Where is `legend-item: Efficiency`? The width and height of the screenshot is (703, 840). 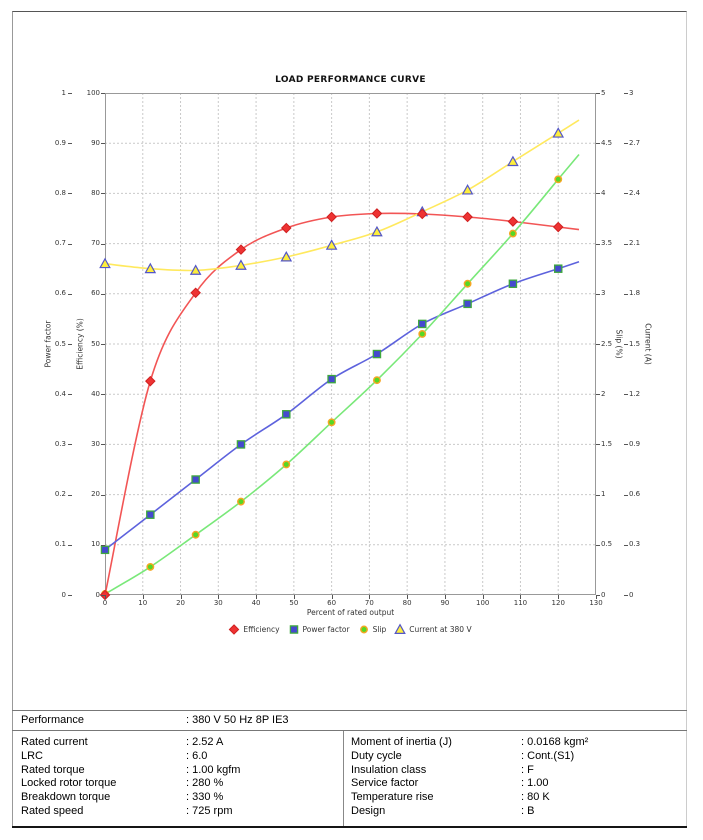
legend-item: Efficiency is located at coordinates (254, 629).